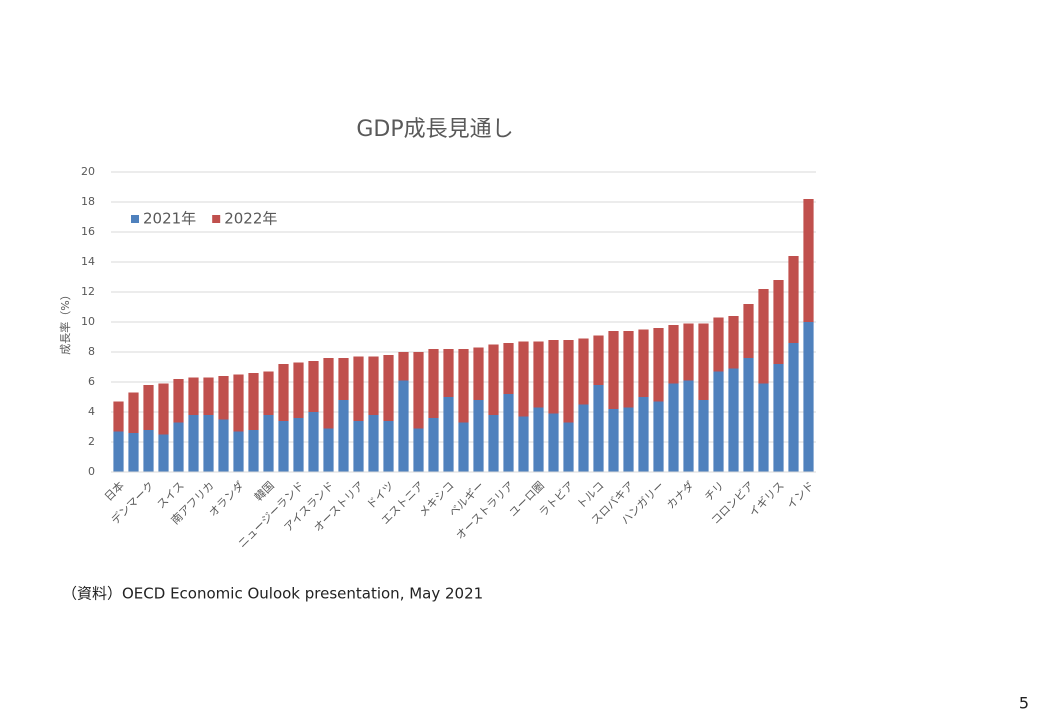  Describe the element at coordinates (434, 129) in the screenshot. I see `chart-title: GDP成長見通し` at that location.